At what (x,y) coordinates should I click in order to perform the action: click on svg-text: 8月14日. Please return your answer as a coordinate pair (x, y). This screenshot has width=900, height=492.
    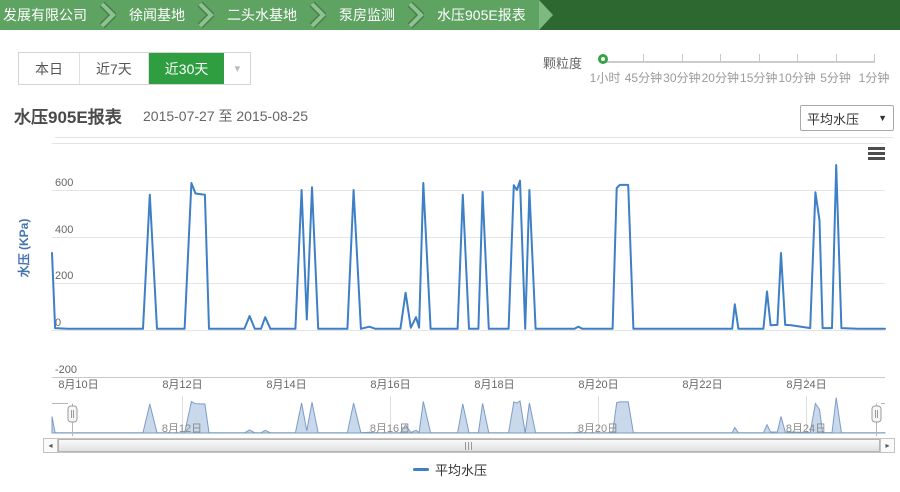
    Looking at the image, I should click on (286, 384).